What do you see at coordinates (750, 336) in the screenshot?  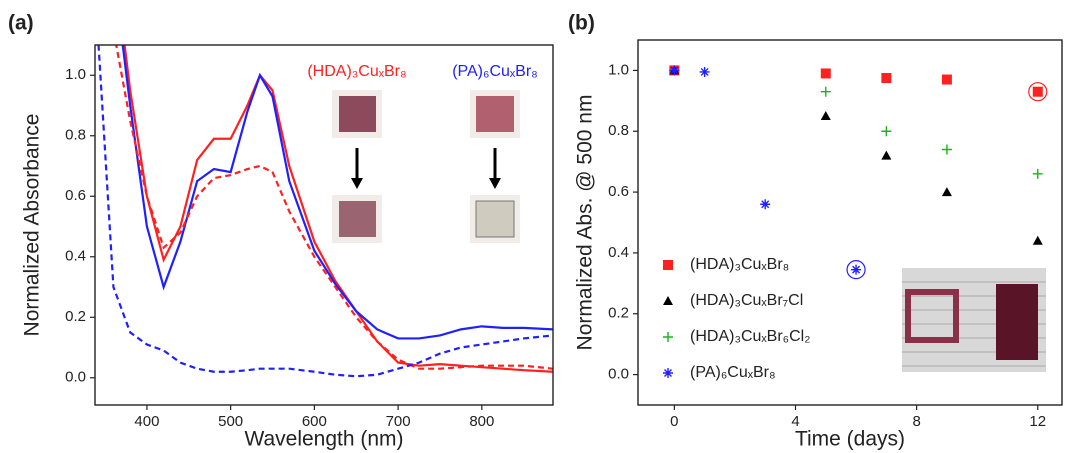 I see `legend-label: (HDA)₃CuₓBr₆Cl₂` at bounding box center [750, 336].